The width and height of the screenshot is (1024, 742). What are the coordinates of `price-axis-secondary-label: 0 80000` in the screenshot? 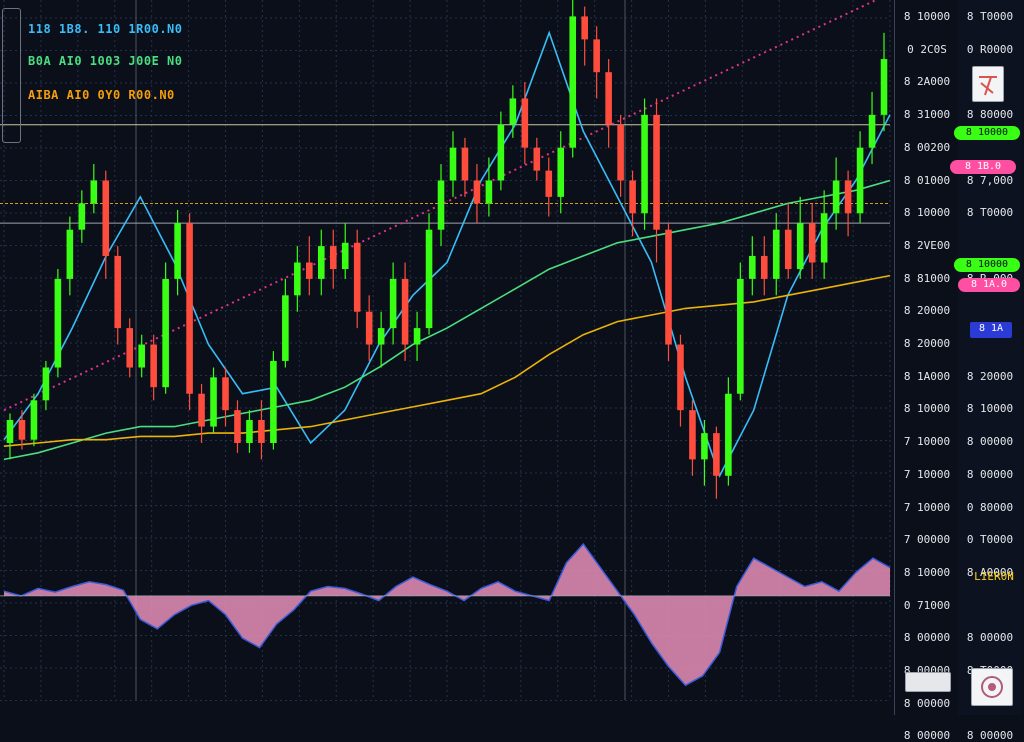 It's located at (990, 507).